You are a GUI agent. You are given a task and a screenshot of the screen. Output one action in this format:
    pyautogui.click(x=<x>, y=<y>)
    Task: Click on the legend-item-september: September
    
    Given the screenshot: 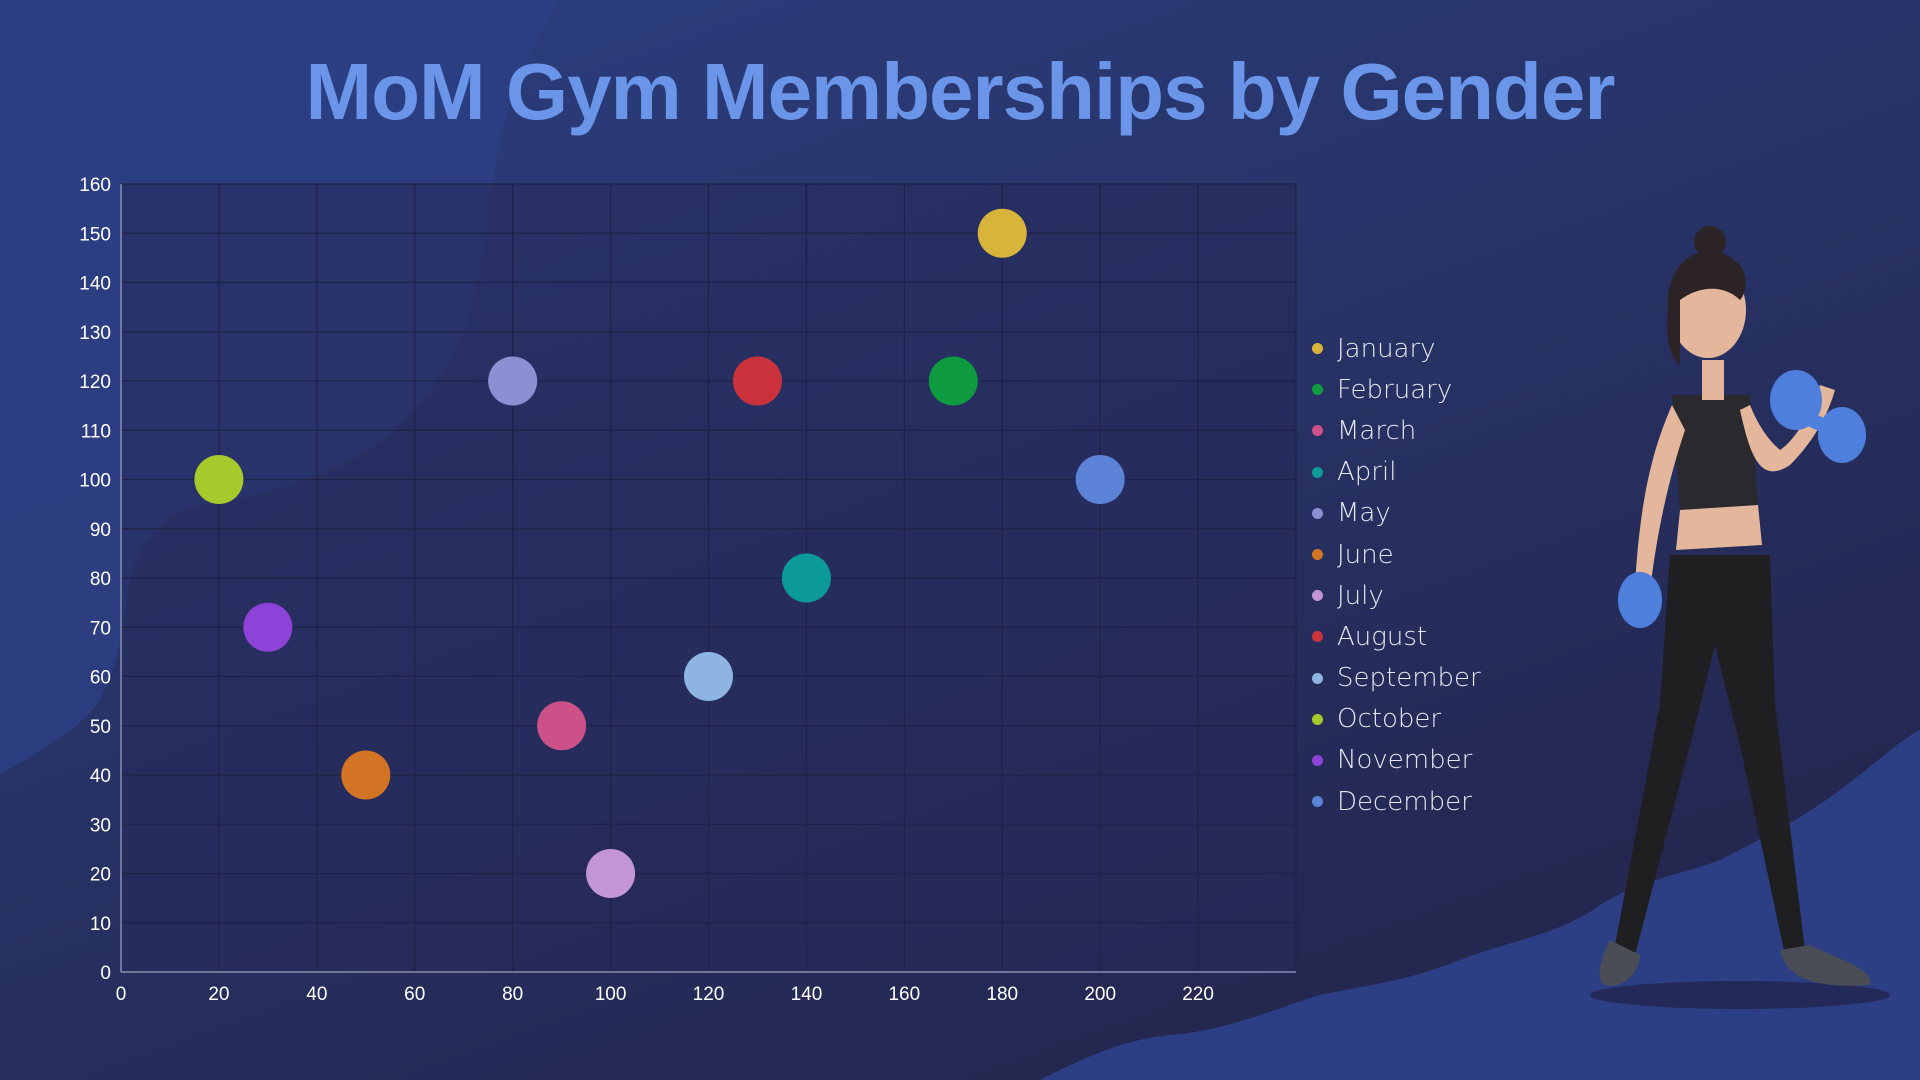 What is the action you would take?
    pyautogui.click(x=1396, y=678)
    